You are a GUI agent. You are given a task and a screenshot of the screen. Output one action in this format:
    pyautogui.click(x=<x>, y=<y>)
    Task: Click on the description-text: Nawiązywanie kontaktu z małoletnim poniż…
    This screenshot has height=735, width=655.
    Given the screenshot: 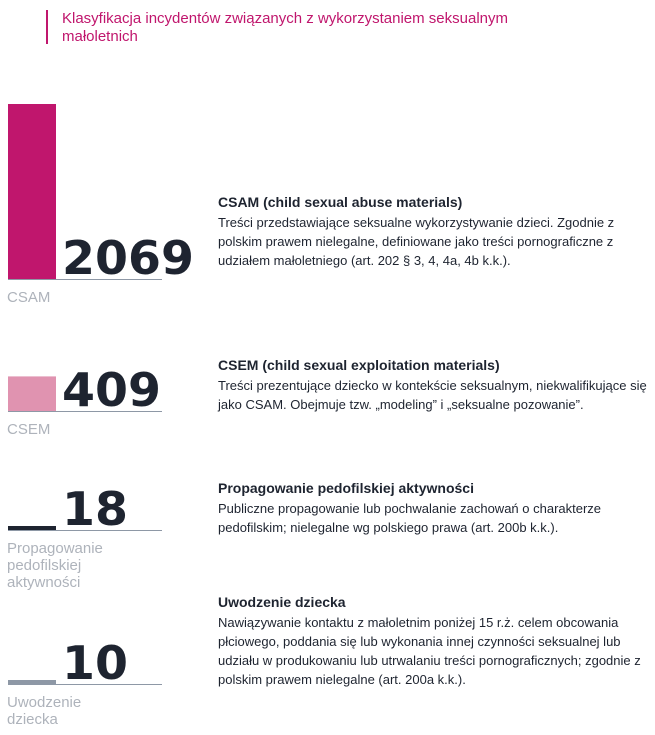 What is the action you would take?
    pyautogui.click(x=429, y=651)
    